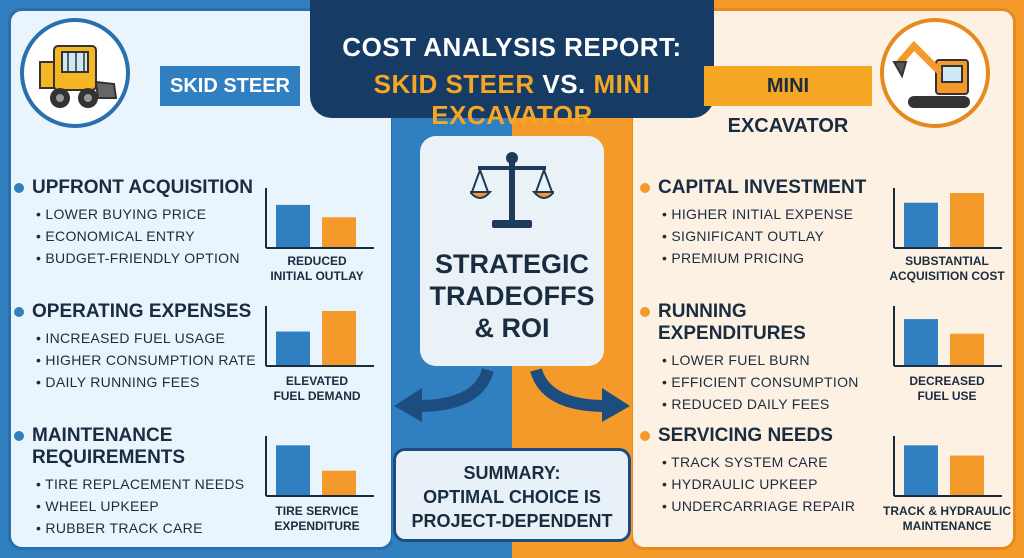 This screenshot has width=1024, height=558. I want to click on chart-caption: DECREASED FUEL USE, so click(947, 388).